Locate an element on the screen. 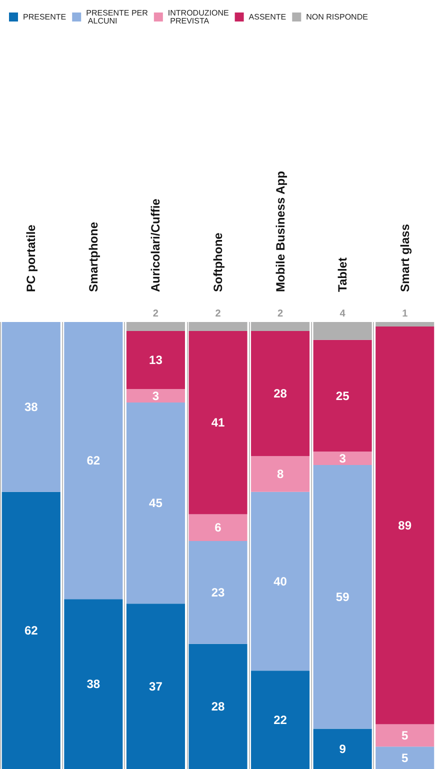 The height and width of the screenshot is (769, 436). data-label: 22 is located at coordinates (281, 719).